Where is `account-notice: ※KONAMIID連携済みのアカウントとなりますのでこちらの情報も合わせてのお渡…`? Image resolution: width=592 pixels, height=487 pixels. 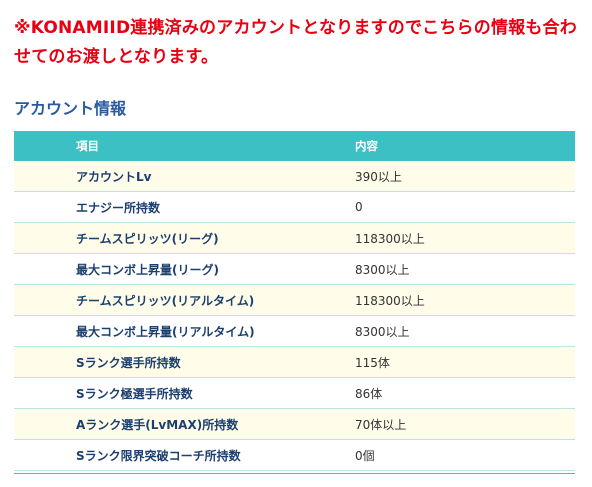
account-notice: ※KONAMIID連携済みのアカウントとなりますのでこちらの情報も合わせてのお渡… is located at coordinates (295, 42).